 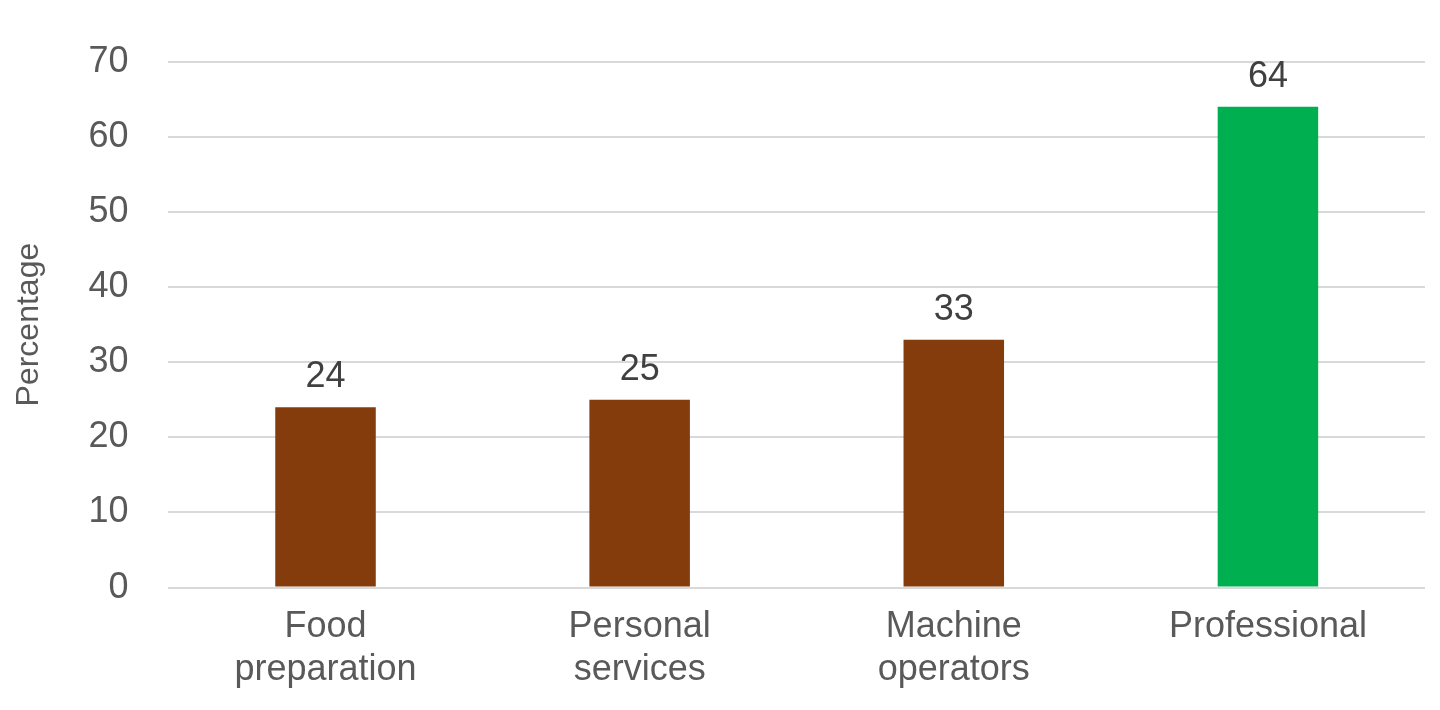 What do you see at coordinates (108, 134) in the screenshot?
I see `y-tick-label: 60` at bounding box center [108, 134].